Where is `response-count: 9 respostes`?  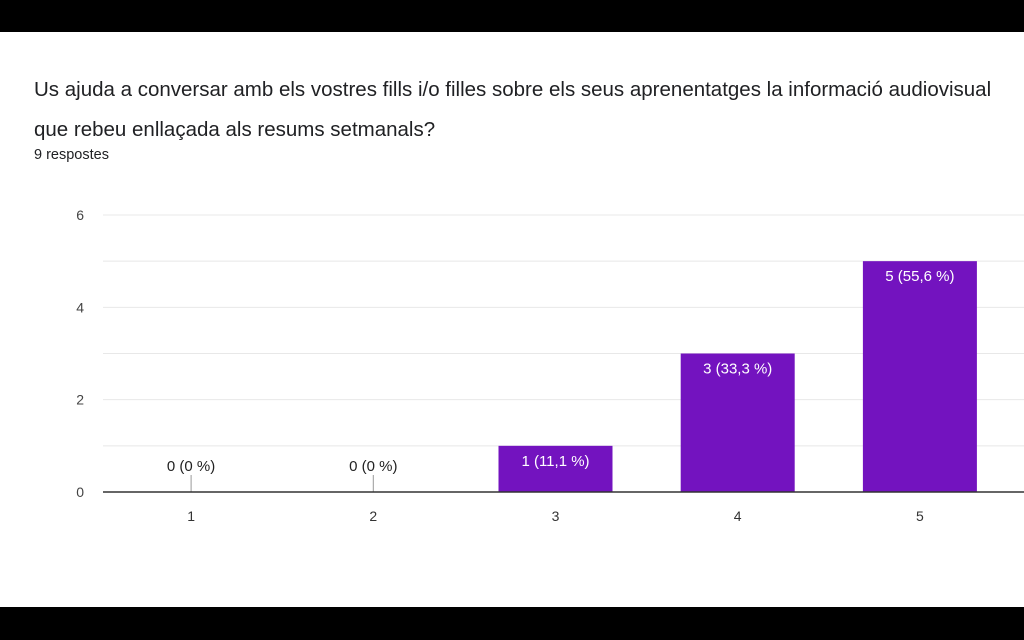
response-count: 9 respostes is located at coordinates (71, 155).